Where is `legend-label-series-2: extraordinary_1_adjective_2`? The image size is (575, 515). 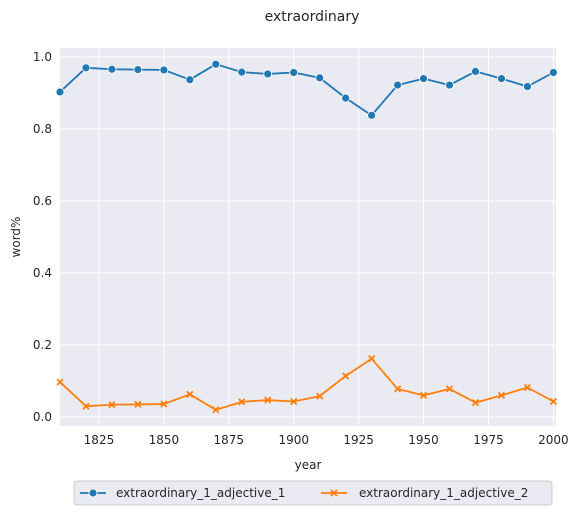
legend-label-series-2: extraordinary_1_adjective_2 is located at coordinates (443, 493).